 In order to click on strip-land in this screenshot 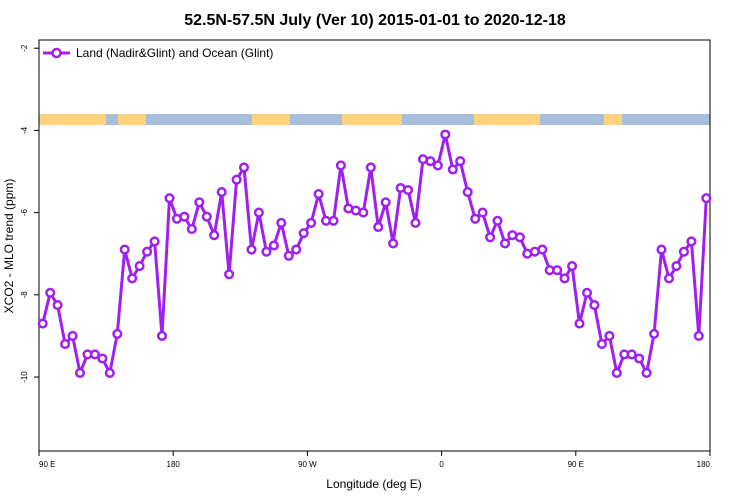, I will do `click(374, 119)`.